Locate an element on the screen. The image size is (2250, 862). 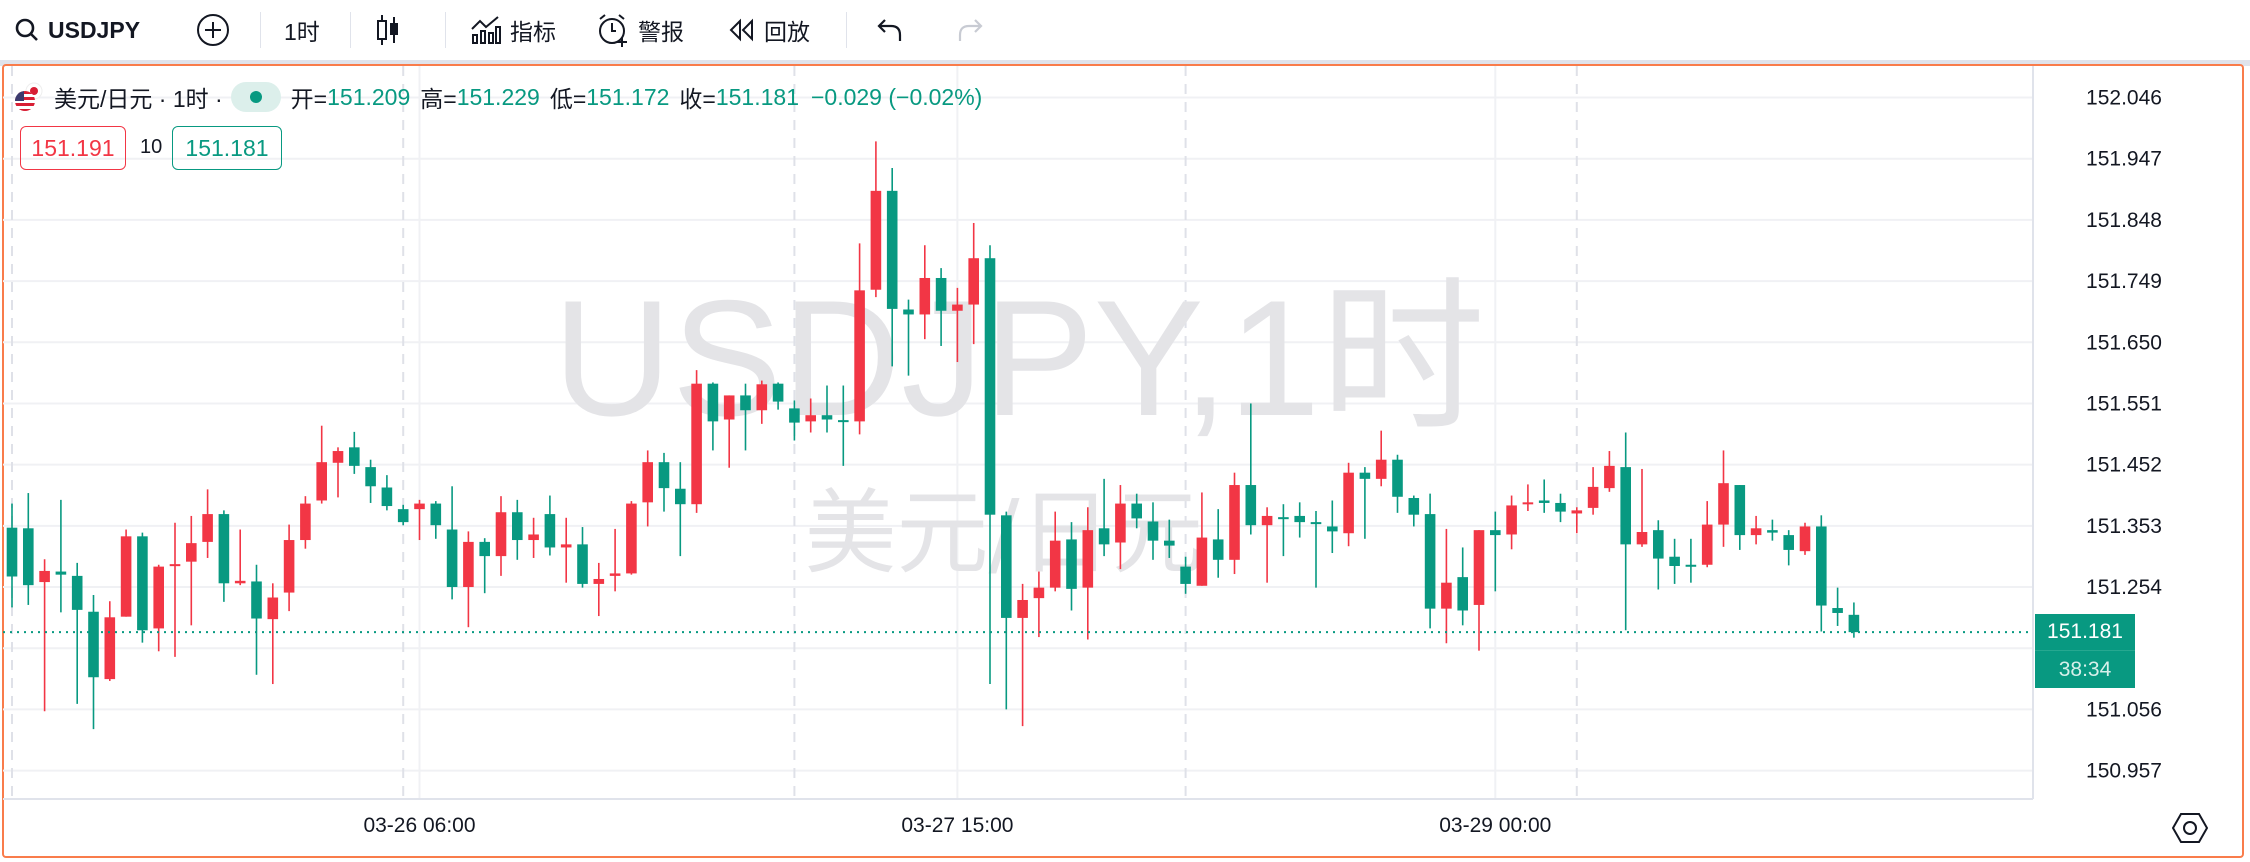
undo-button is located at coordinates (890, 30).